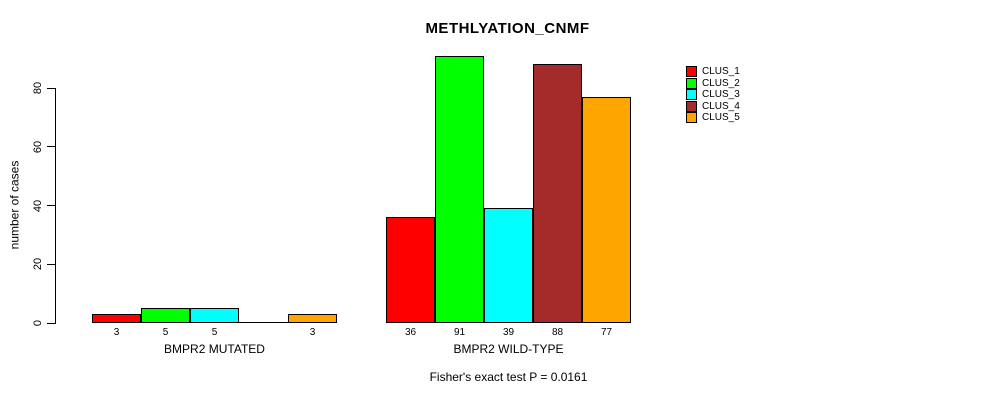 Image resolution: width=990 pixels, height=400 pixels. What do you see at coordinates (691, 72) in the screenshot?
I see `legend-swatch-clus1-icon` at bounding box center [691, 72].